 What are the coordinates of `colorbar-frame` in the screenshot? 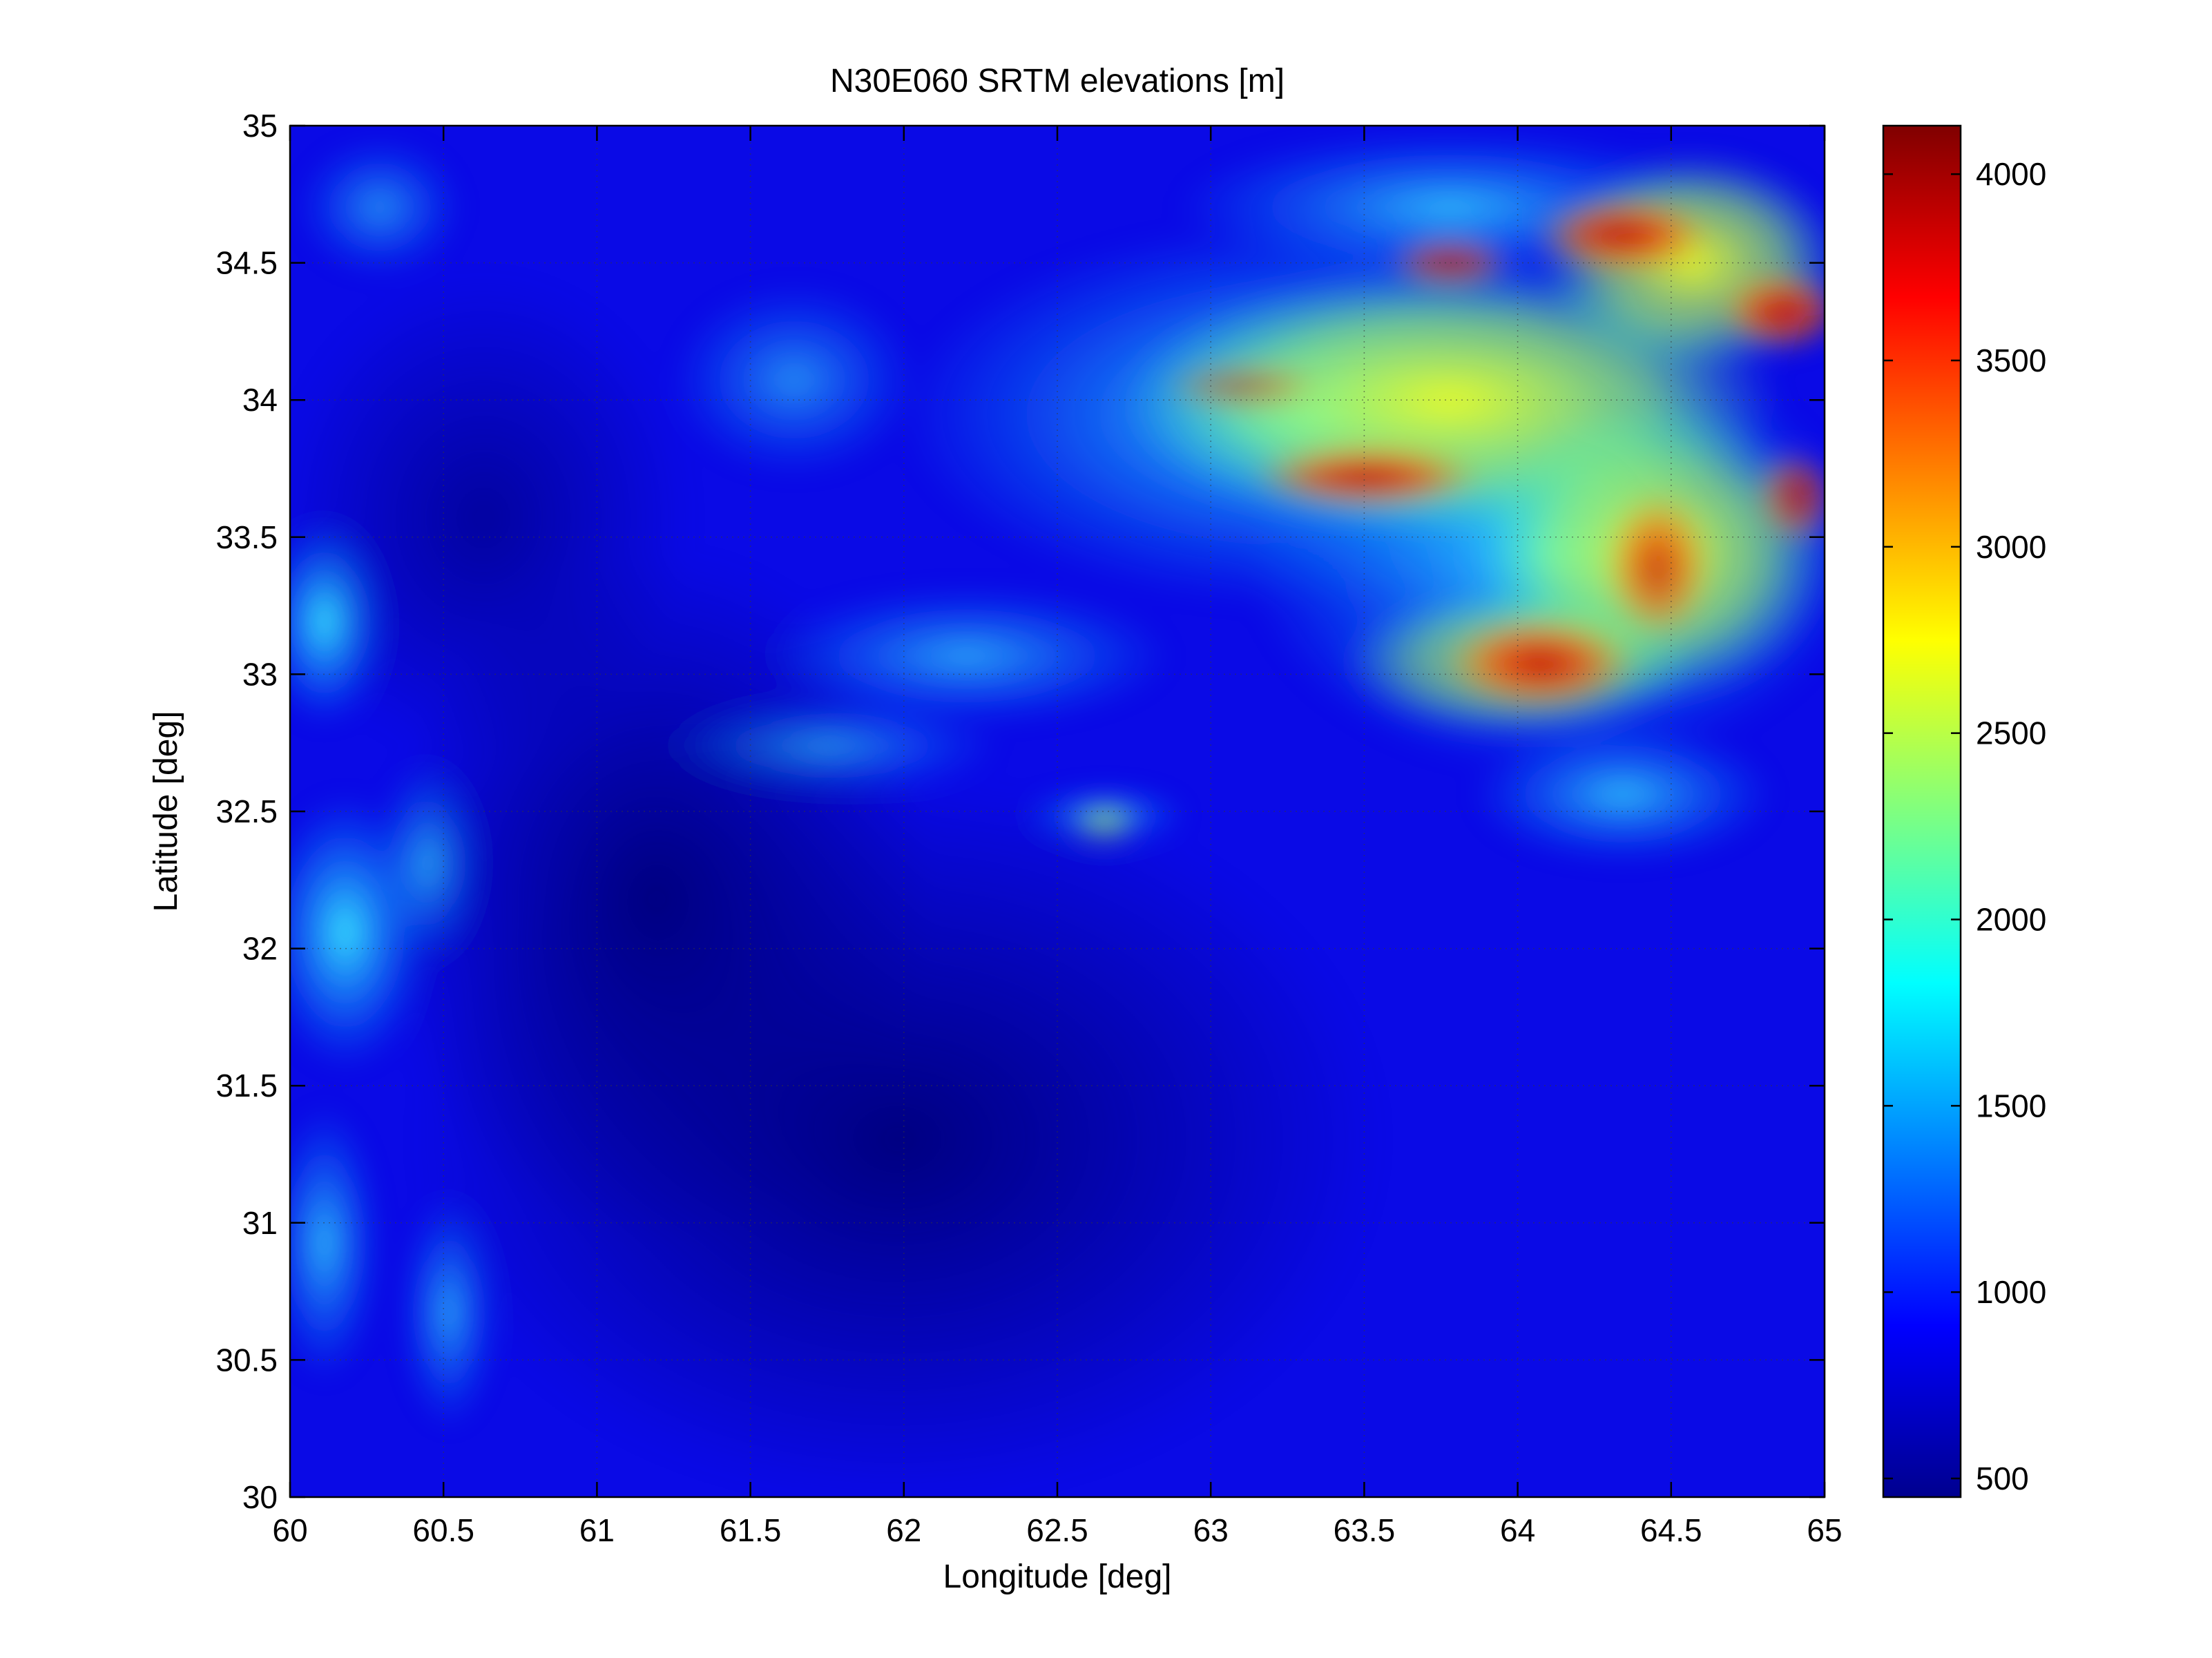 It's located at (1922, 811).